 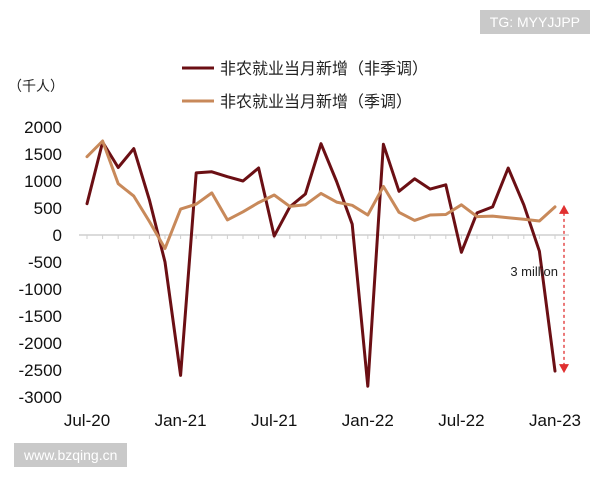 What do you see at coordinates (71, 455) in the screenshot?
I see `watermark-bottom: www.bzqing.cn` at bounding box center [71, 455].